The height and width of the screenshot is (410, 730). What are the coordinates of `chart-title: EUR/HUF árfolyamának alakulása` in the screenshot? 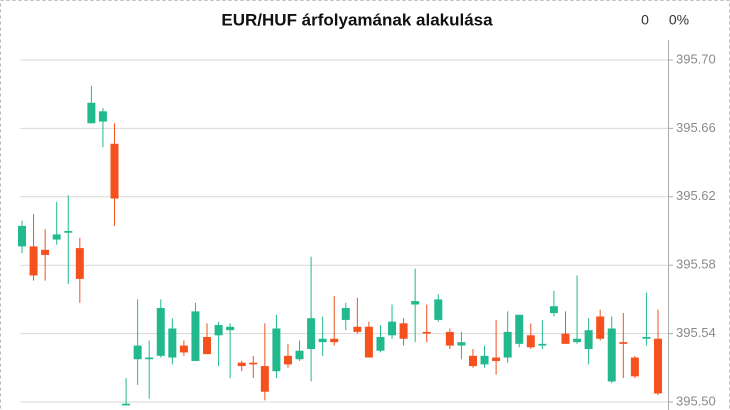 It's located at (357, 19).